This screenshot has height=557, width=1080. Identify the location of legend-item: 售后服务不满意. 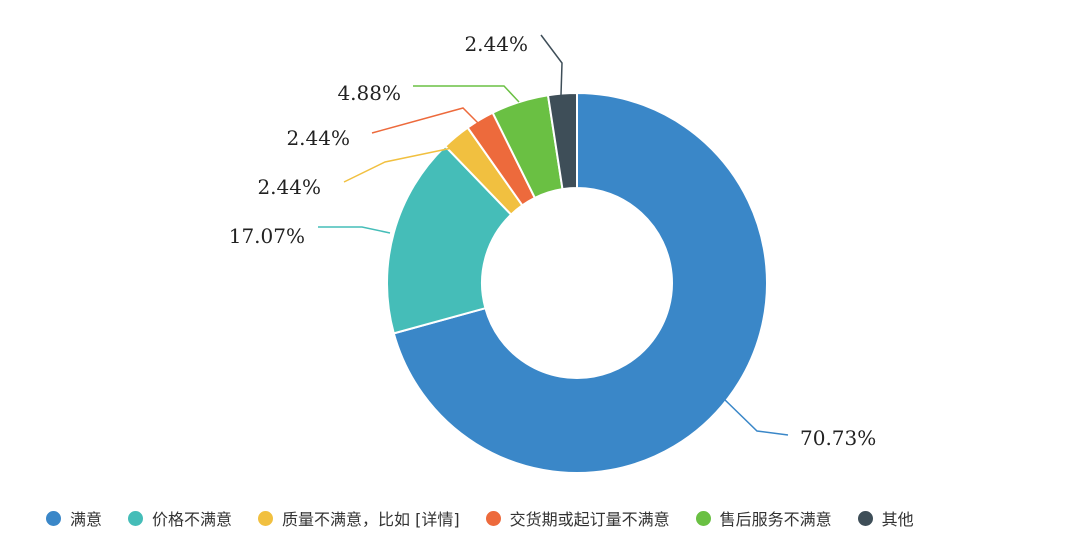
(763, 518).